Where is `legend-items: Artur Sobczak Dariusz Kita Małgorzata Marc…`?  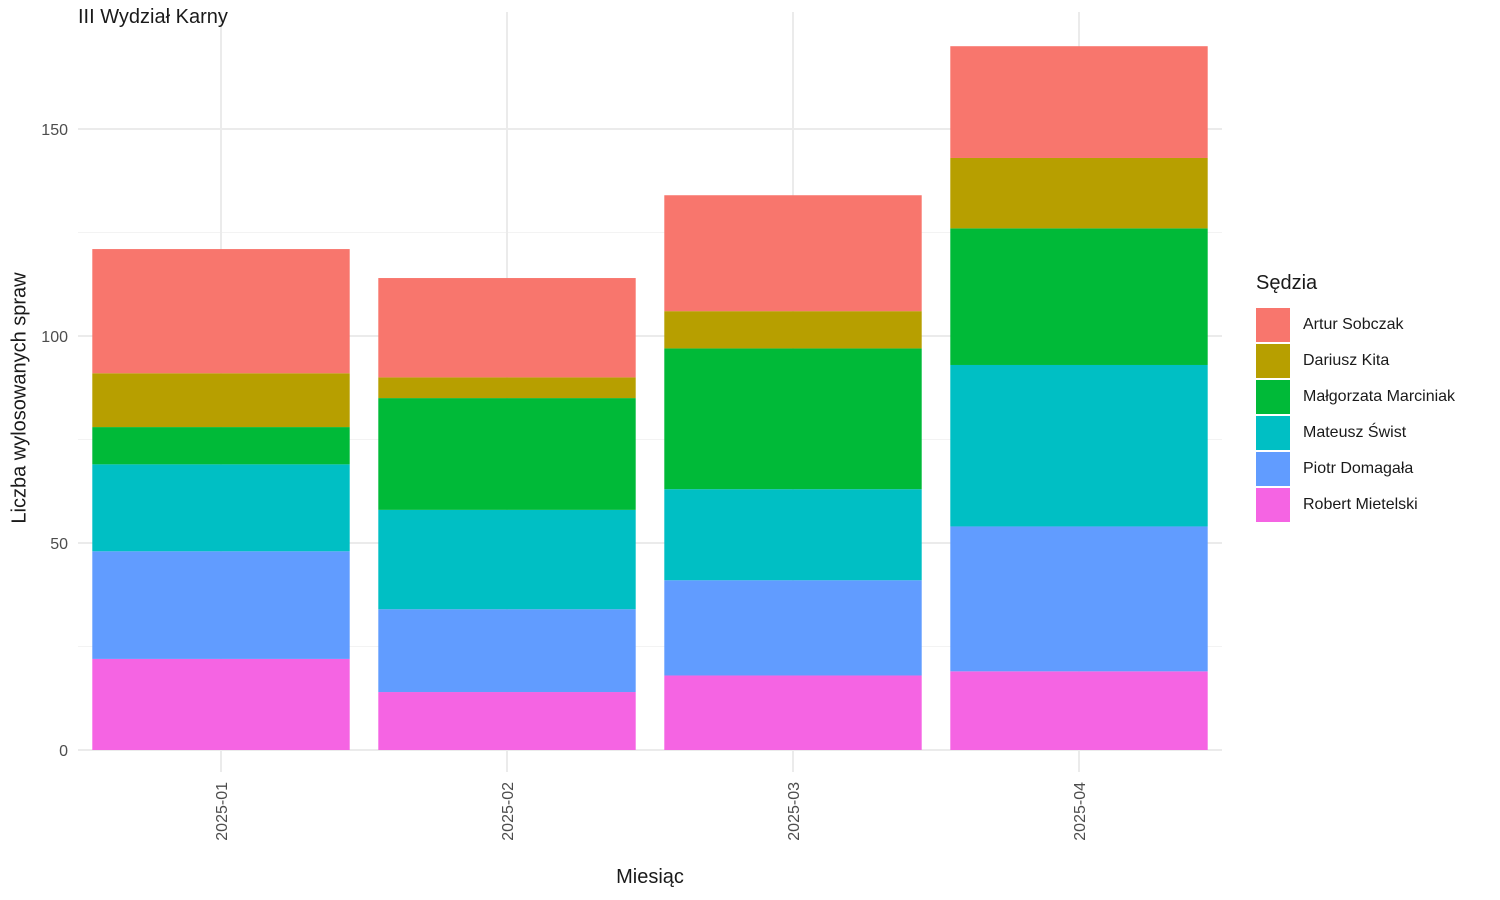
legend-items: Artur Sobczak Dariusz Kita Małgorzata Marc… is located at coordinates (1355, 415).